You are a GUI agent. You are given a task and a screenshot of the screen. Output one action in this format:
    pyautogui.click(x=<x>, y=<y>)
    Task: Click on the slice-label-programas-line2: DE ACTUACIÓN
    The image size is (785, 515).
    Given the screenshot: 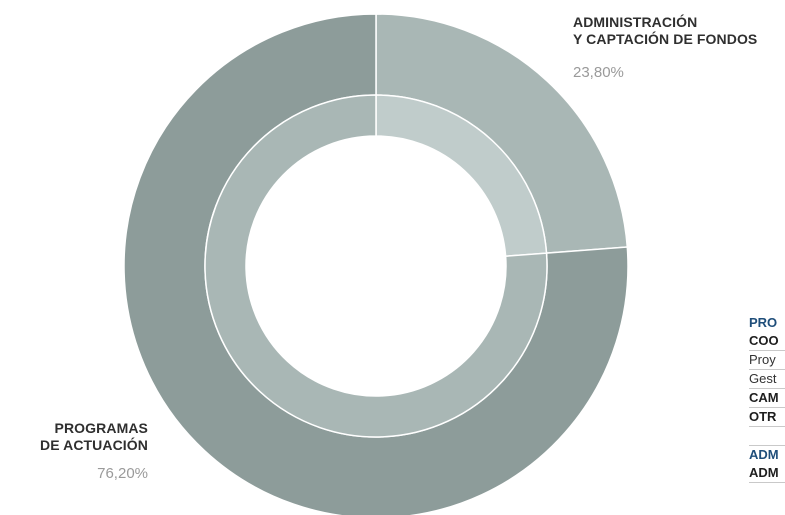 What is the action you would take?
    pyautogui.click(x=93, y=445)
    